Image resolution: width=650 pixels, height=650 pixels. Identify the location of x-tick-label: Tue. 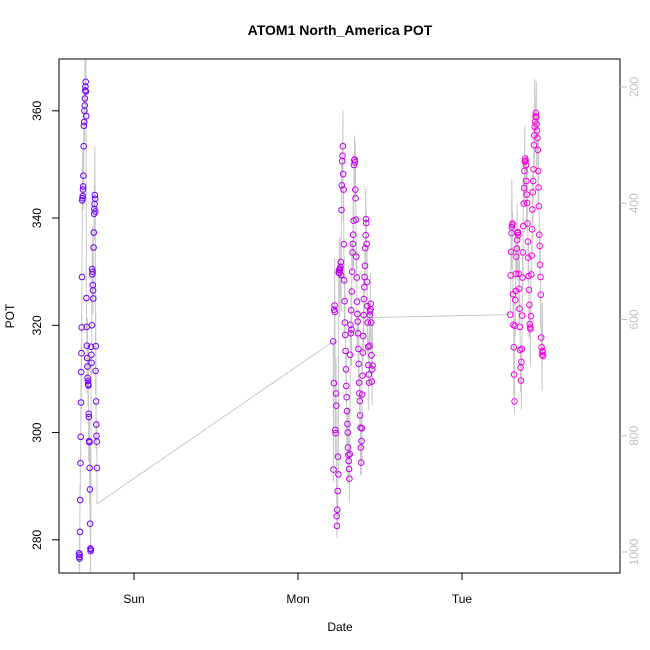
(462, 599).